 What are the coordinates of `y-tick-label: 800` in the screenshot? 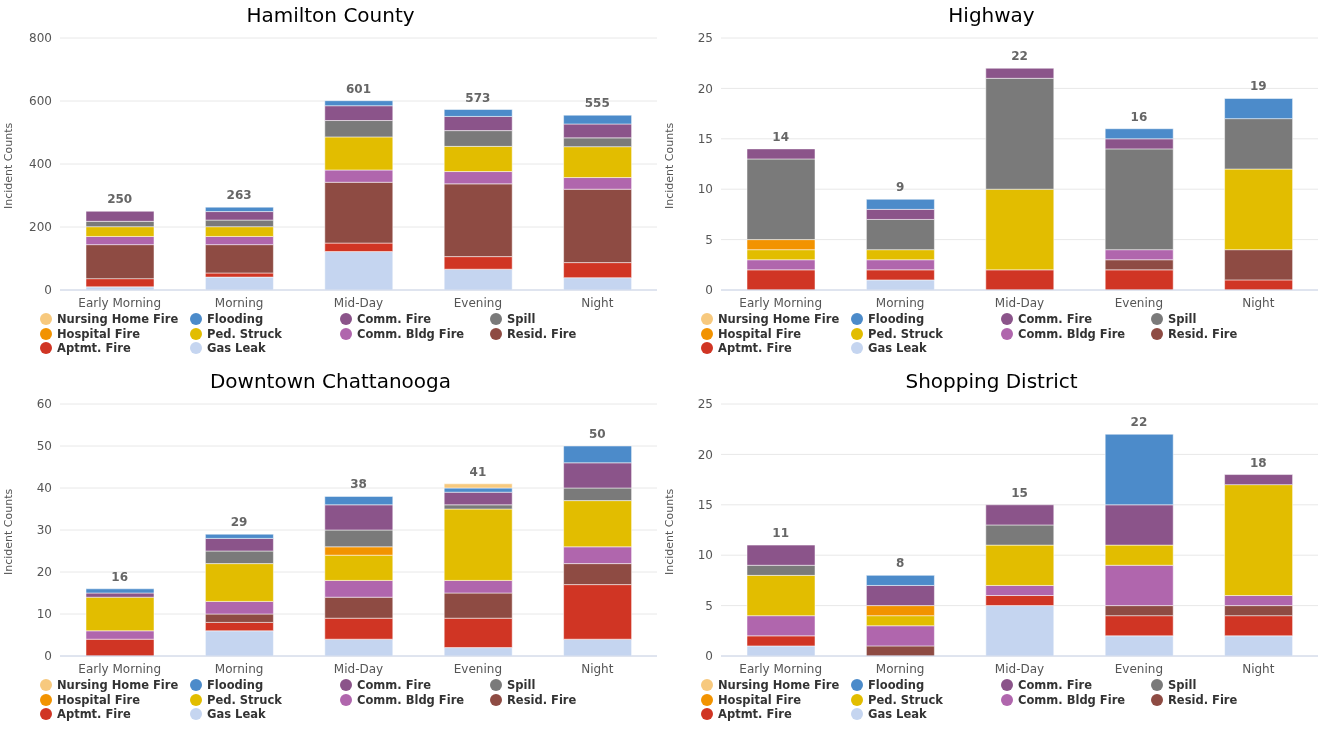 It's located at (40, 38).